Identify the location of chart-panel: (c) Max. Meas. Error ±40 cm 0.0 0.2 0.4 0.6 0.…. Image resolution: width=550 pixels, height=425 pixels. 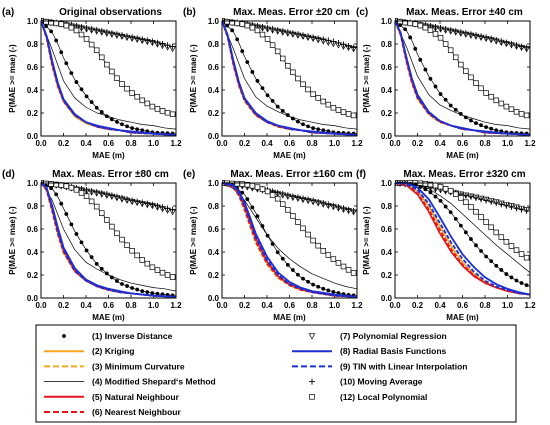
(446, 83).